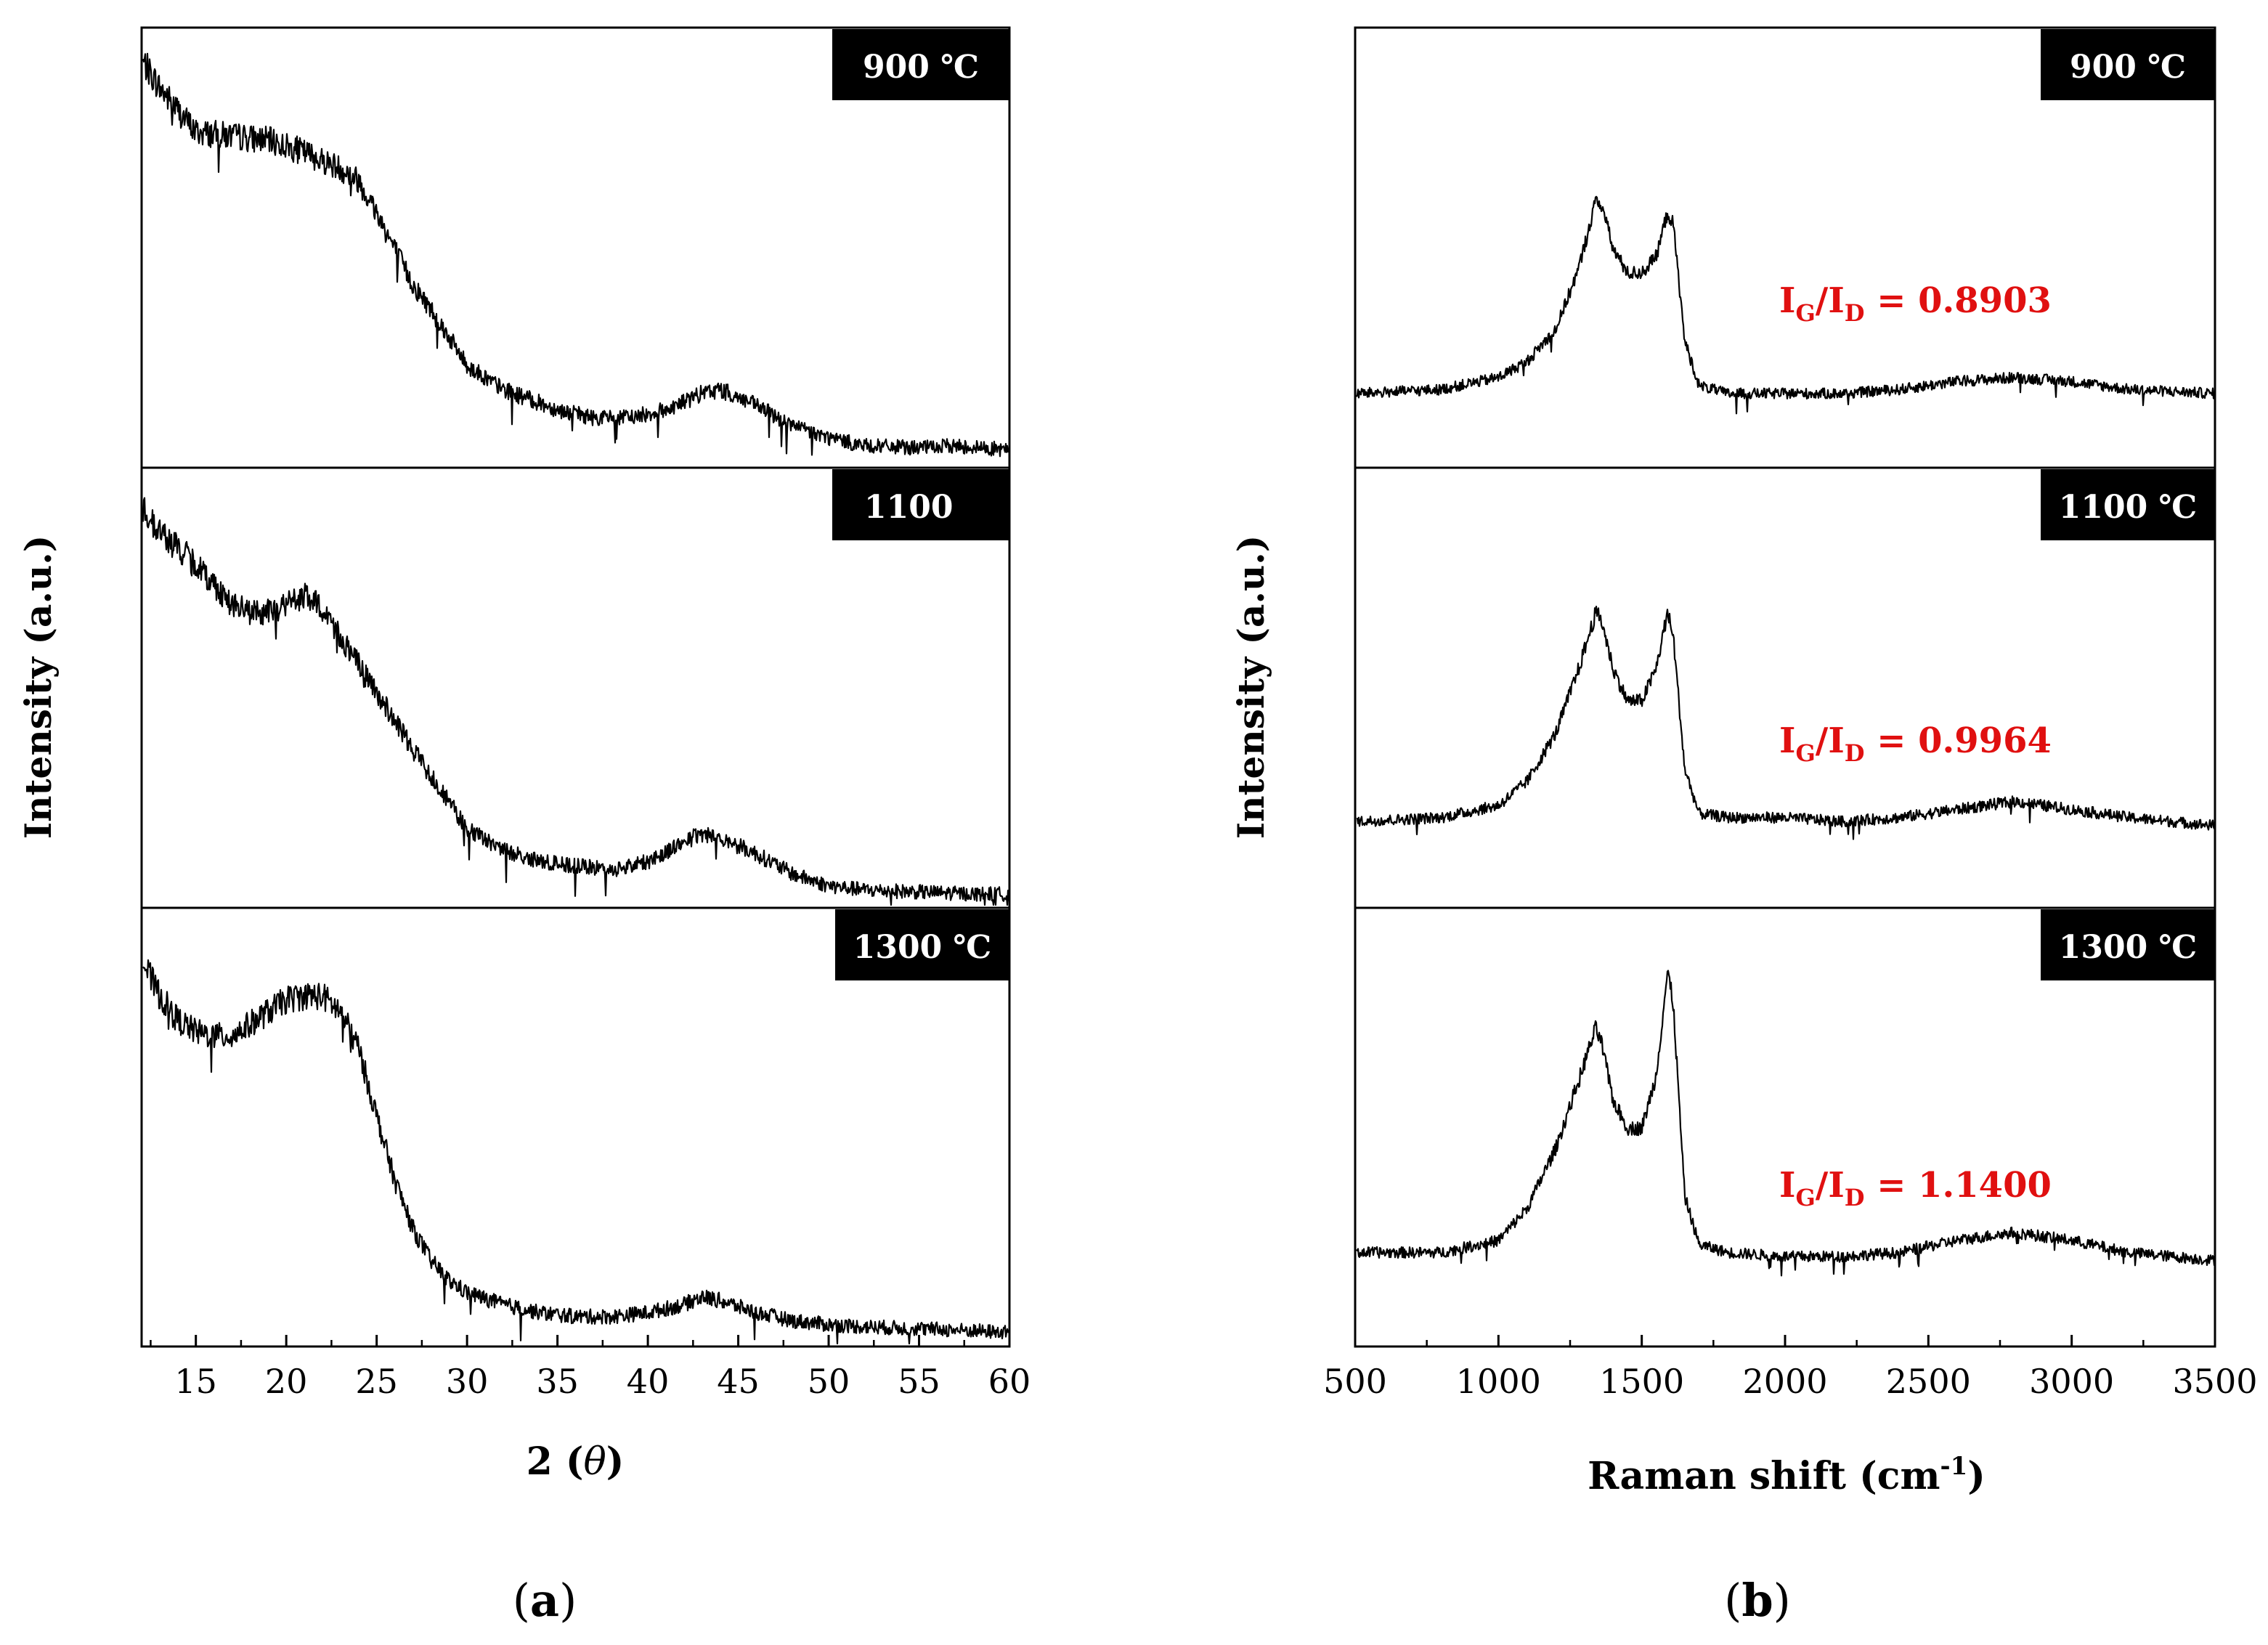 The width and height of the screenshot is (2268, 1645). What do you see at coordinates (545, 1600) in the screenshot?
I see `panel-a-caption: (a)` at bounding box center [545, 1600].